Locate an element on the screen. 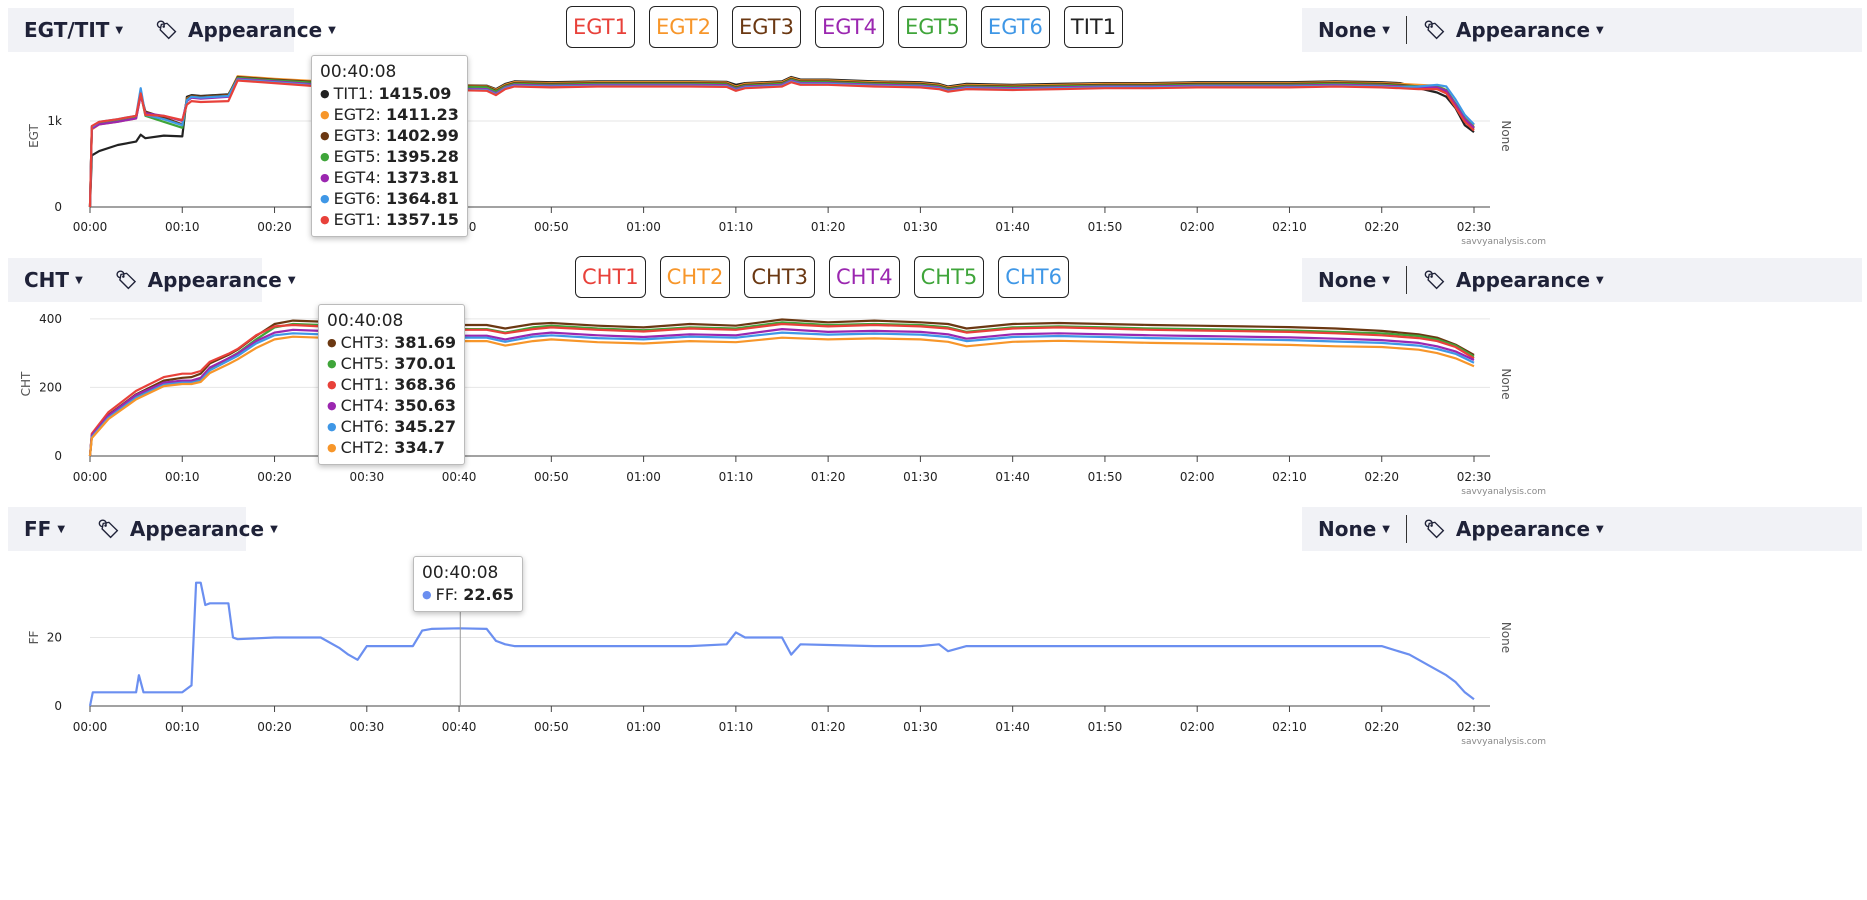  tooltip-series-name: CHT5 is located at coordinates (362, 363).